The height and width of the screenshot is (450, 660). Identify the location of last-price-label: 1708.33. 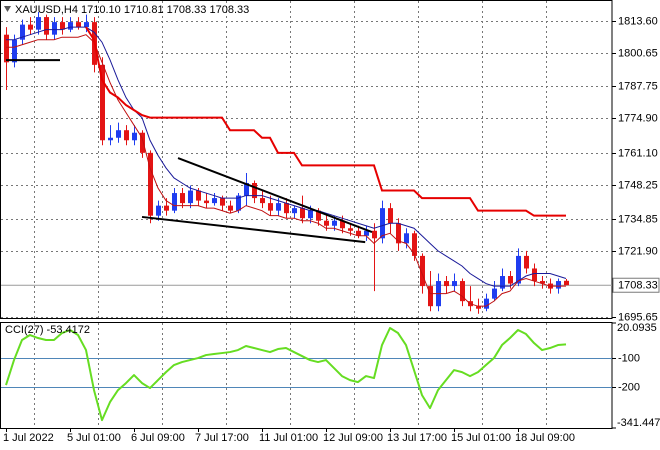
(638, 286).